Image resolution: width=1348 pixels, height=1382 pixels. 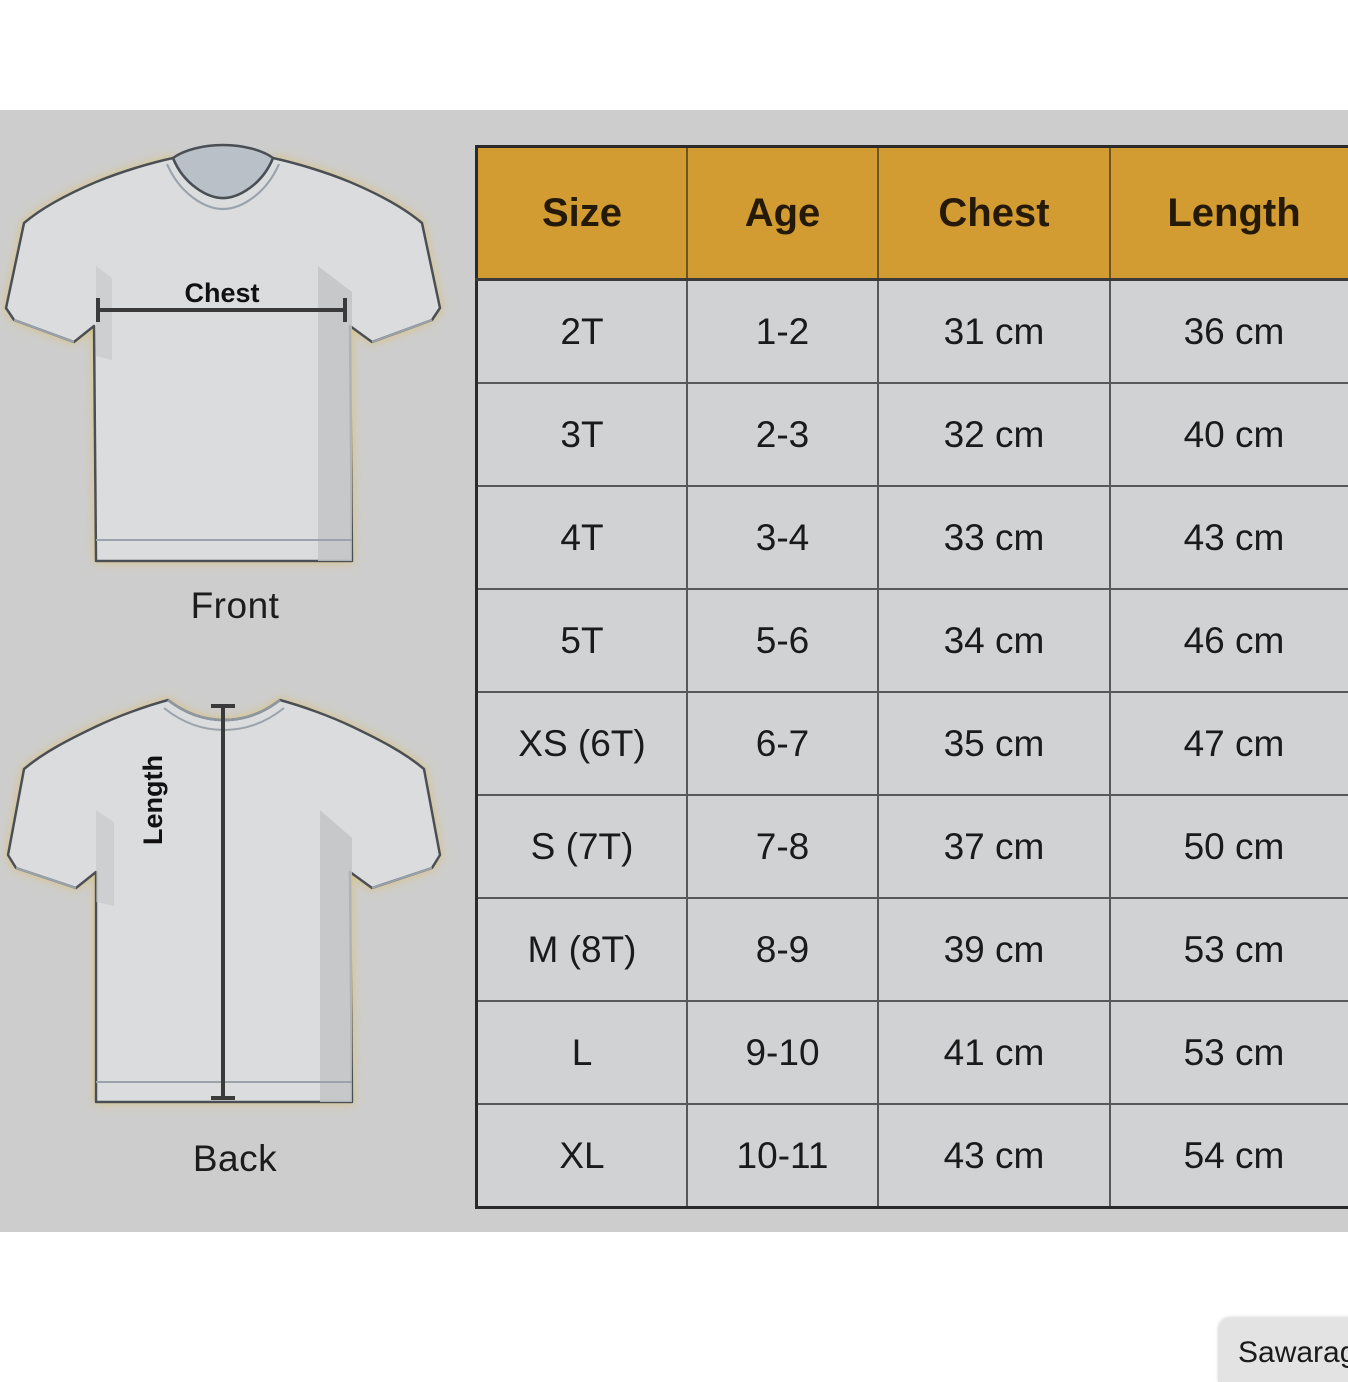 I want to click on cell-chest: 39 cm, so click(x=994, y=949).